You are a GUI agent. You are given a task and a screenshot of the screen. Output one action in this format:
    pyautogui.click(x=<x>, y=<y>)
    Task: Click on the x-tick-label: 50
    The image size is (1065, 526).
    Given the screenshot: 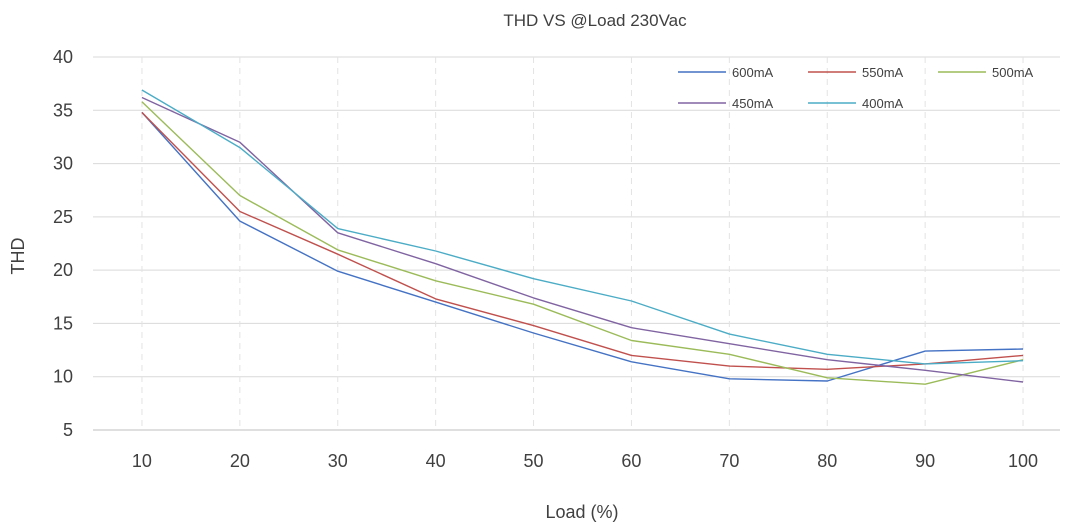 What is the action you would take?
    pyautogui.click(x=534, y=461)
    